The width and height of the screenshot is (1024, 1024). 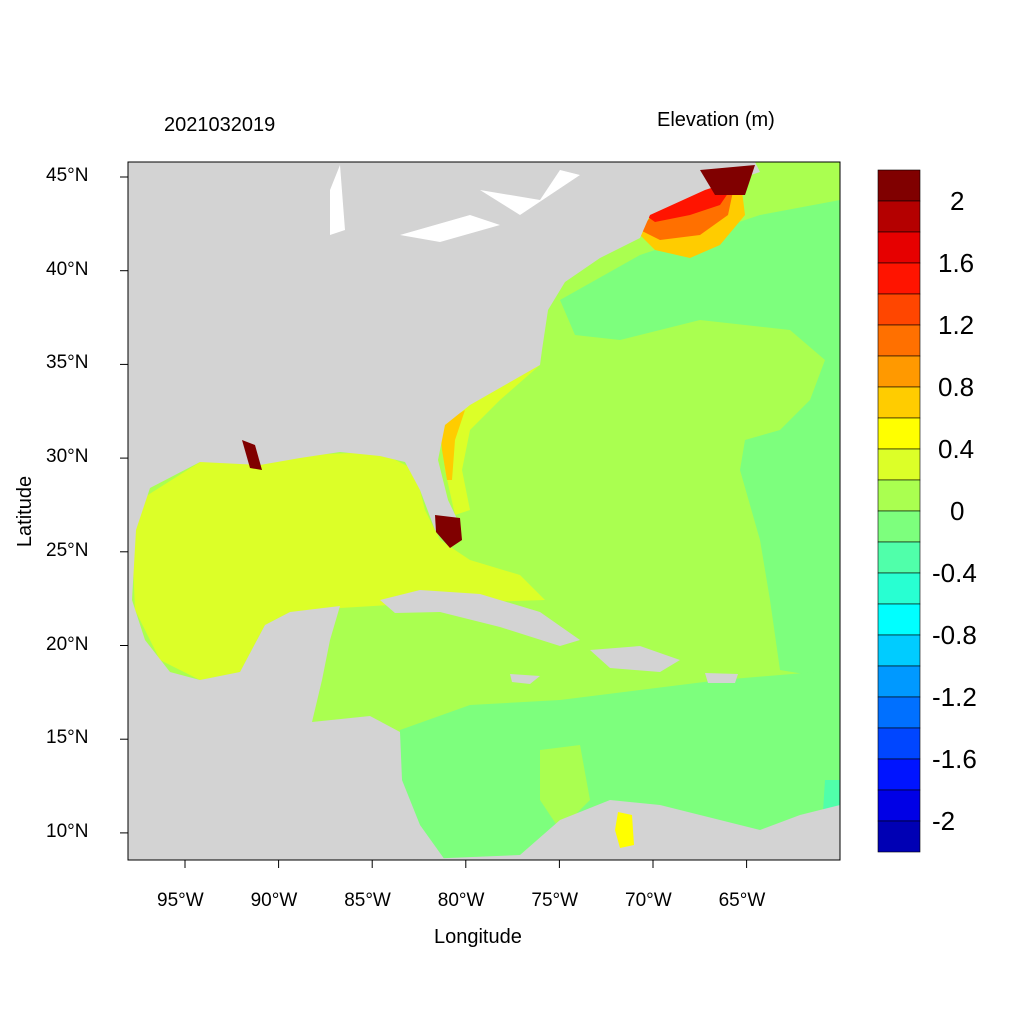 I want to click on low-elevation-region-caribbean, so click(x=620, y=765).